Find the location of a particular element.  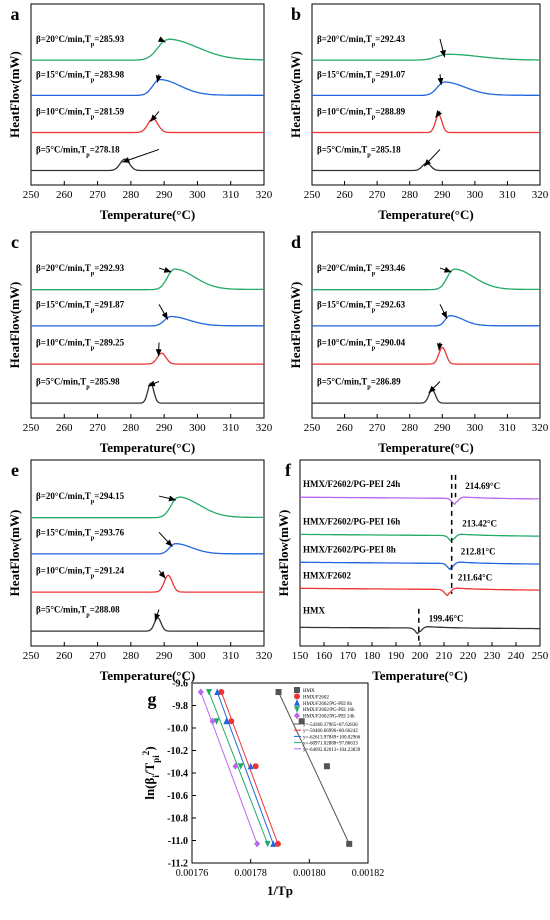

plot-frame-d is located at coordinates (426, 325).